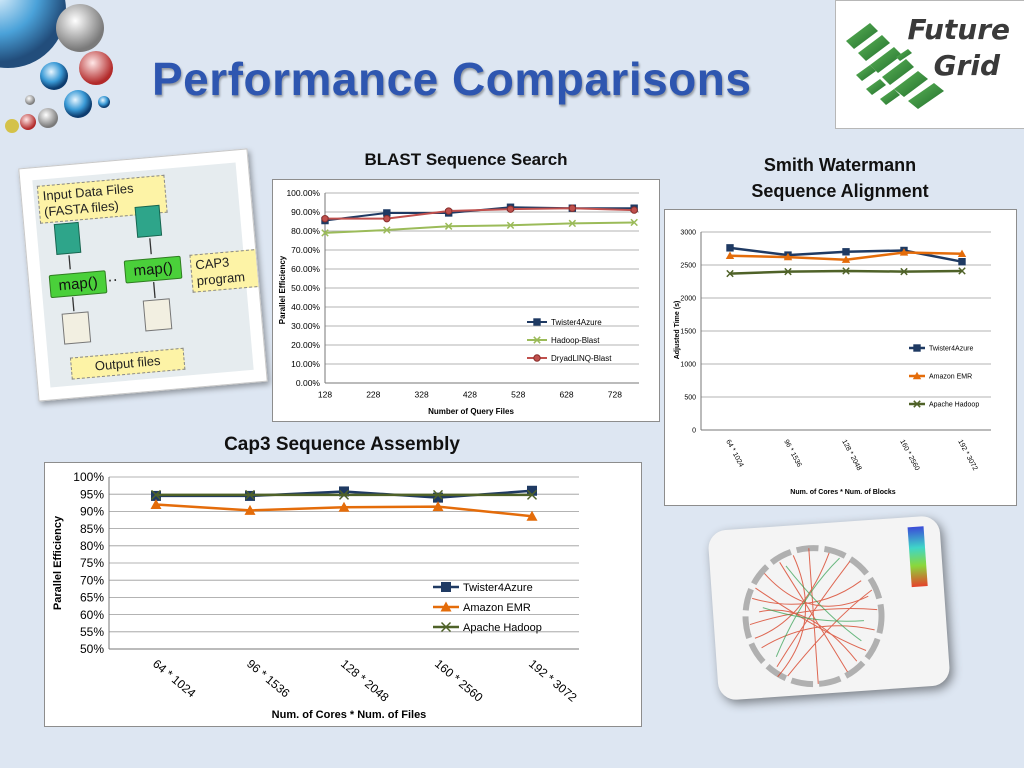 The image size is (1024, 768). I want to click on y-tick-label: 70.00%, so click(305, 250).